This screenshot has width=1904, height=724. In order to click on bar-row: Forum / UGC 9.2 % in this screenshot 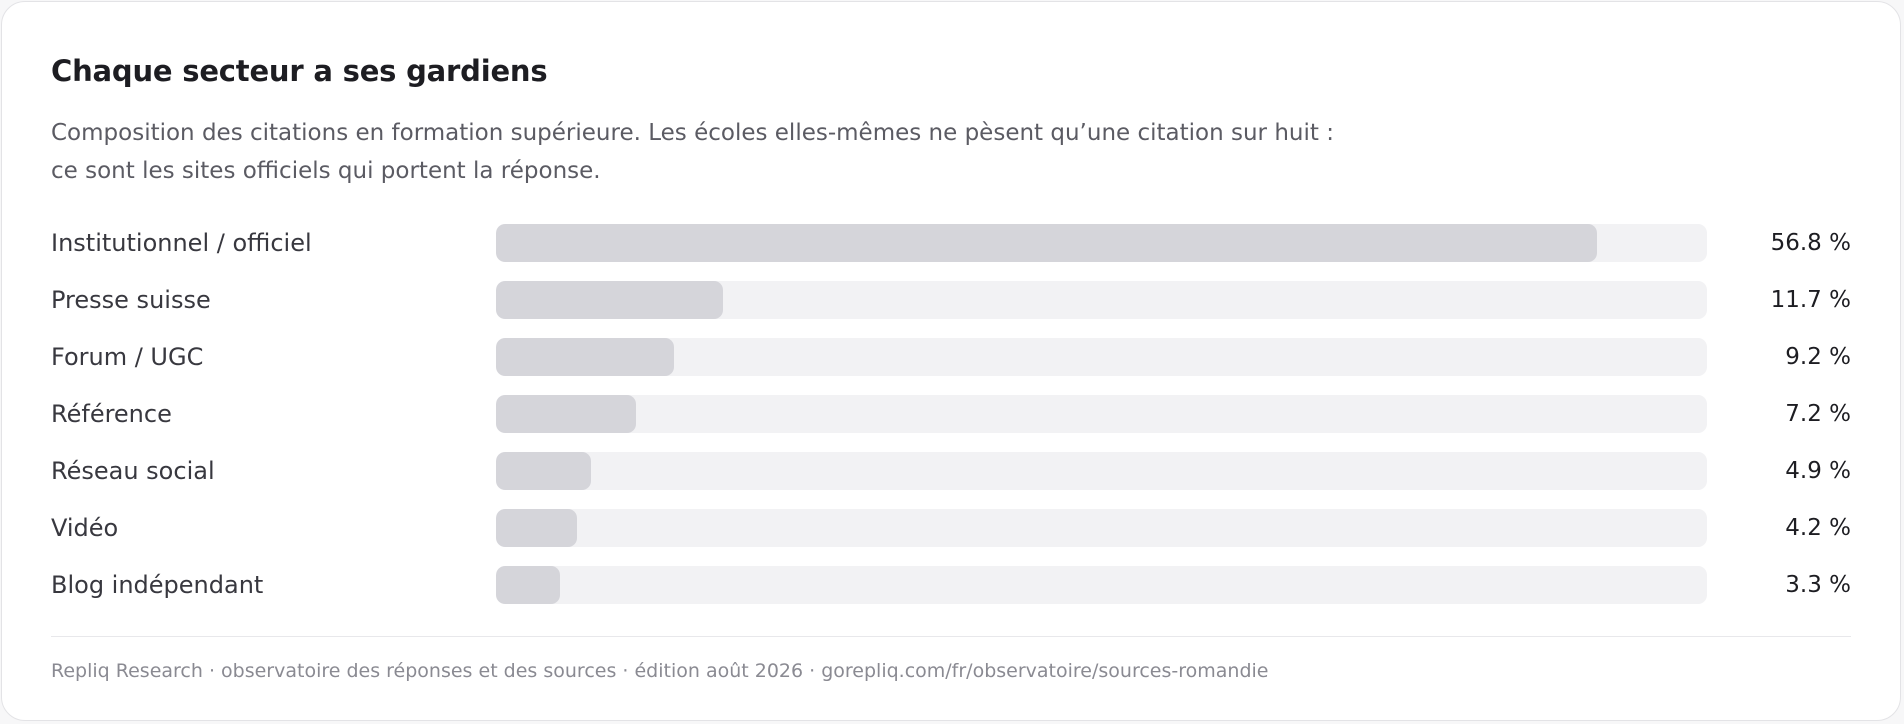, I will do `click(951, 357)`.